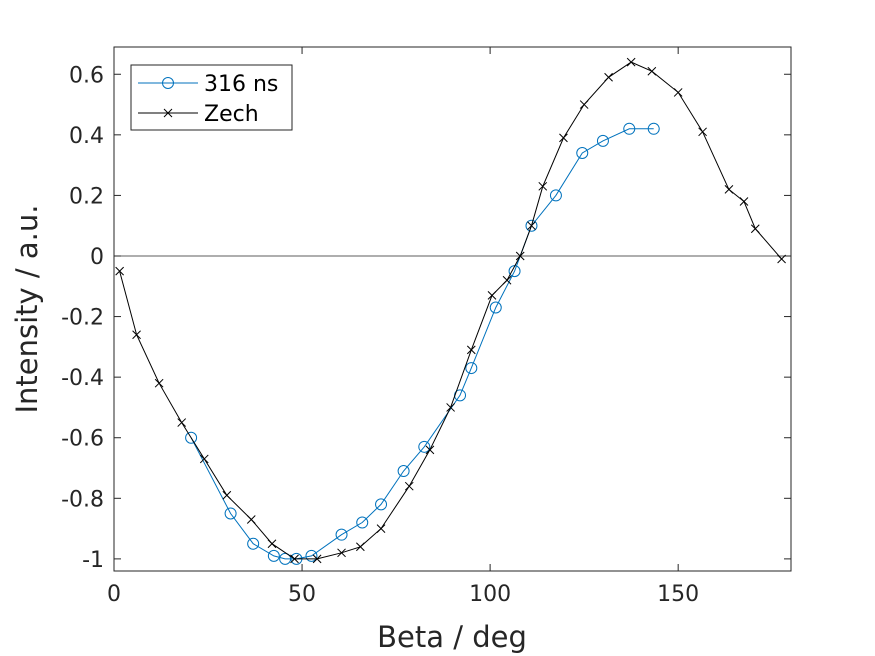 The width and height of the screenshot is (875, 656). Describe the element at coordinates (490, 594) in the screenshot. I see `x-tick-label: 100` at that location.